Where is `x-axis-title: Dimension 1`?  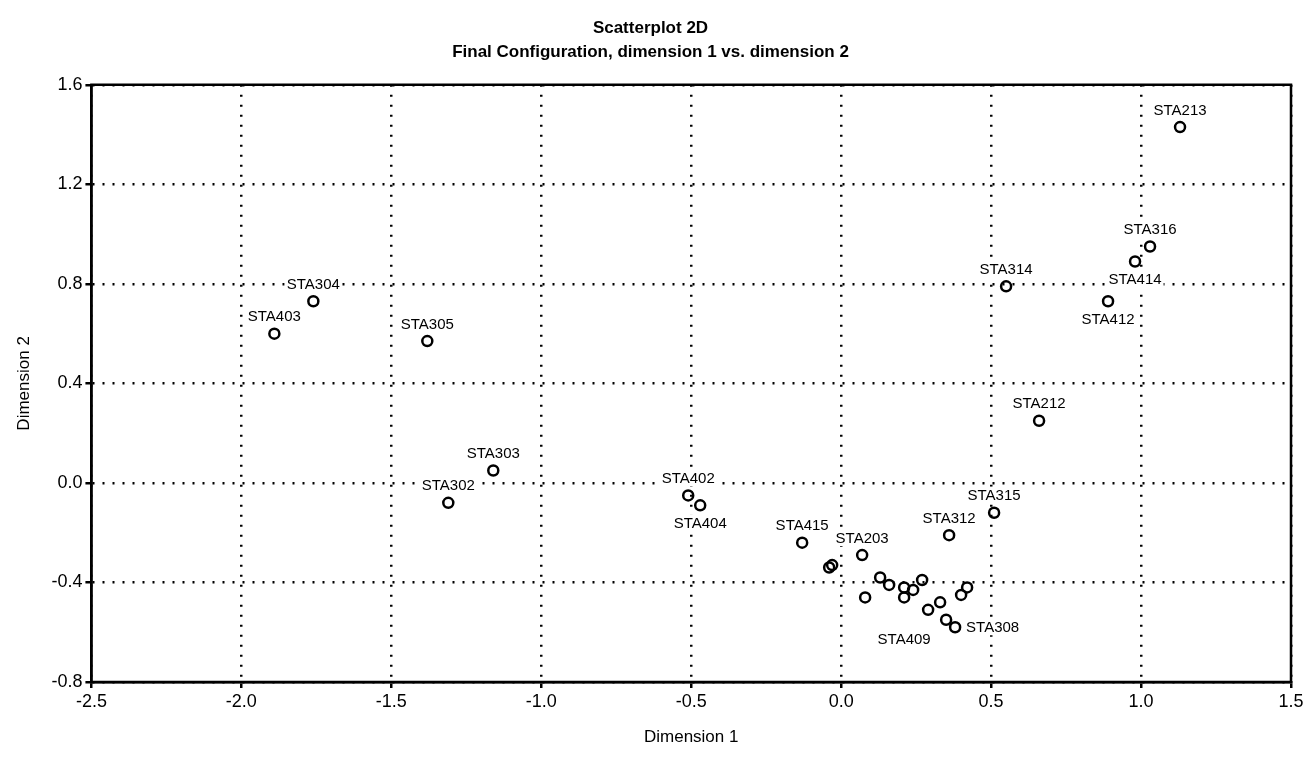 x-axis-title: Dimension 1 is located at coordinates (691, 737).